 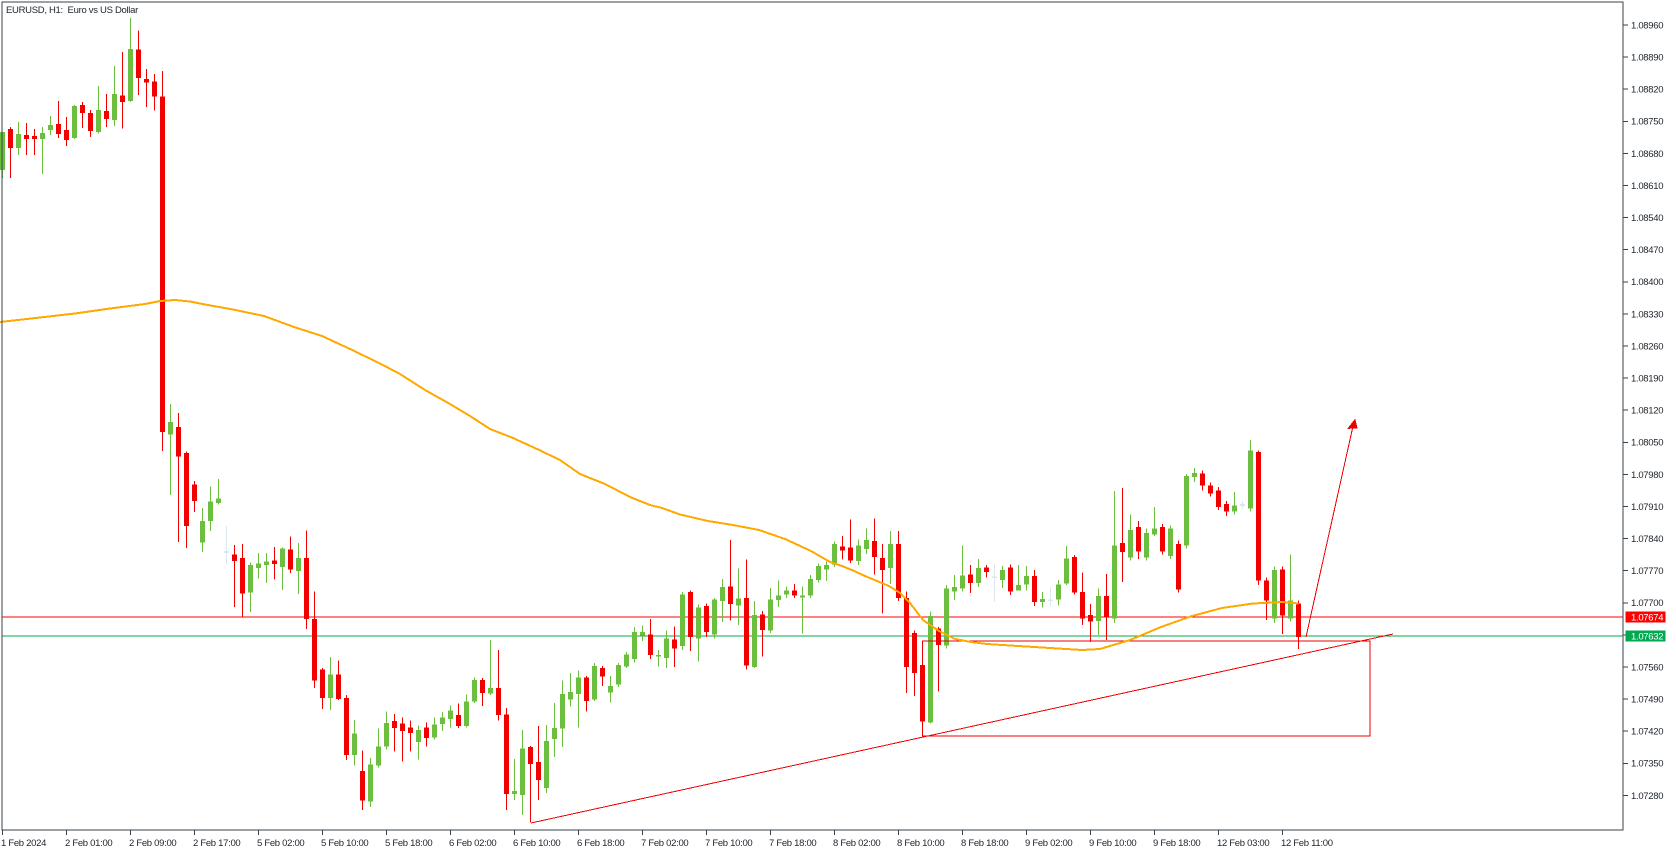 I want to click on svg-text: 1.07632, so click(x=1647, y=637).